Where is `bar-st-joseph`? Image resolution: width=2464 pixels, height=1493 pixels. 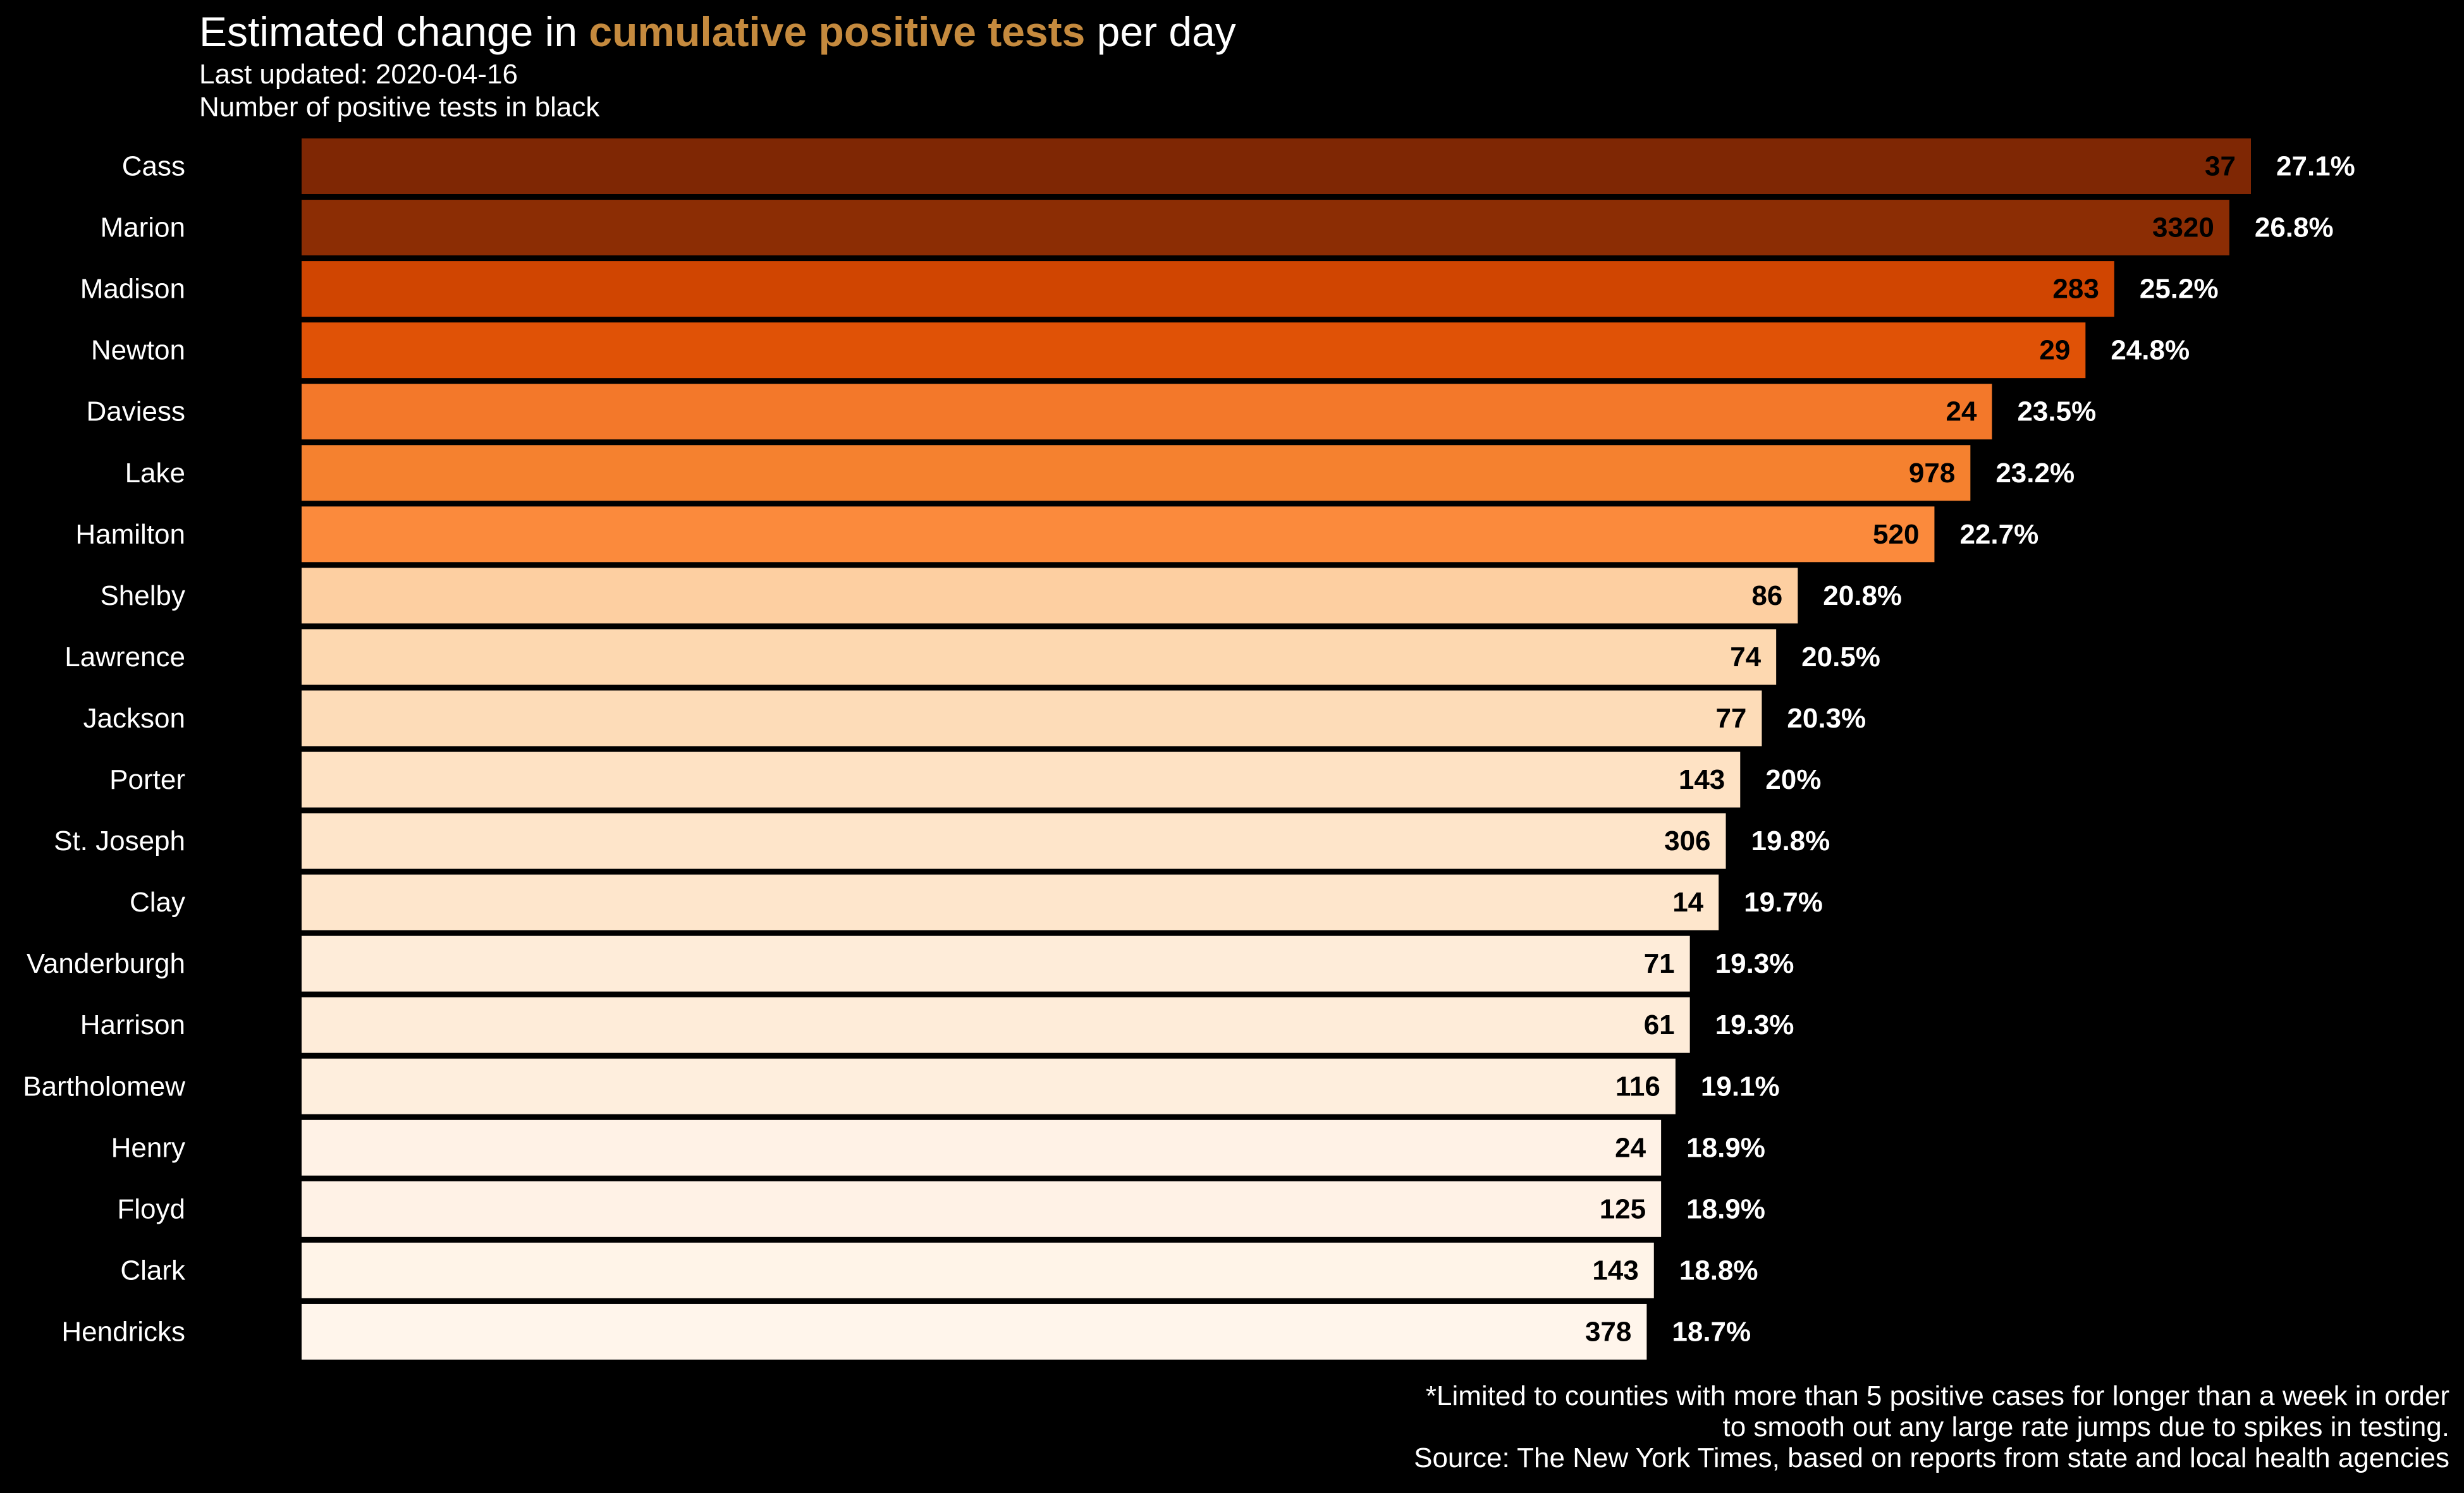
bar-st-joseph is located at coordinates (1014, 841).